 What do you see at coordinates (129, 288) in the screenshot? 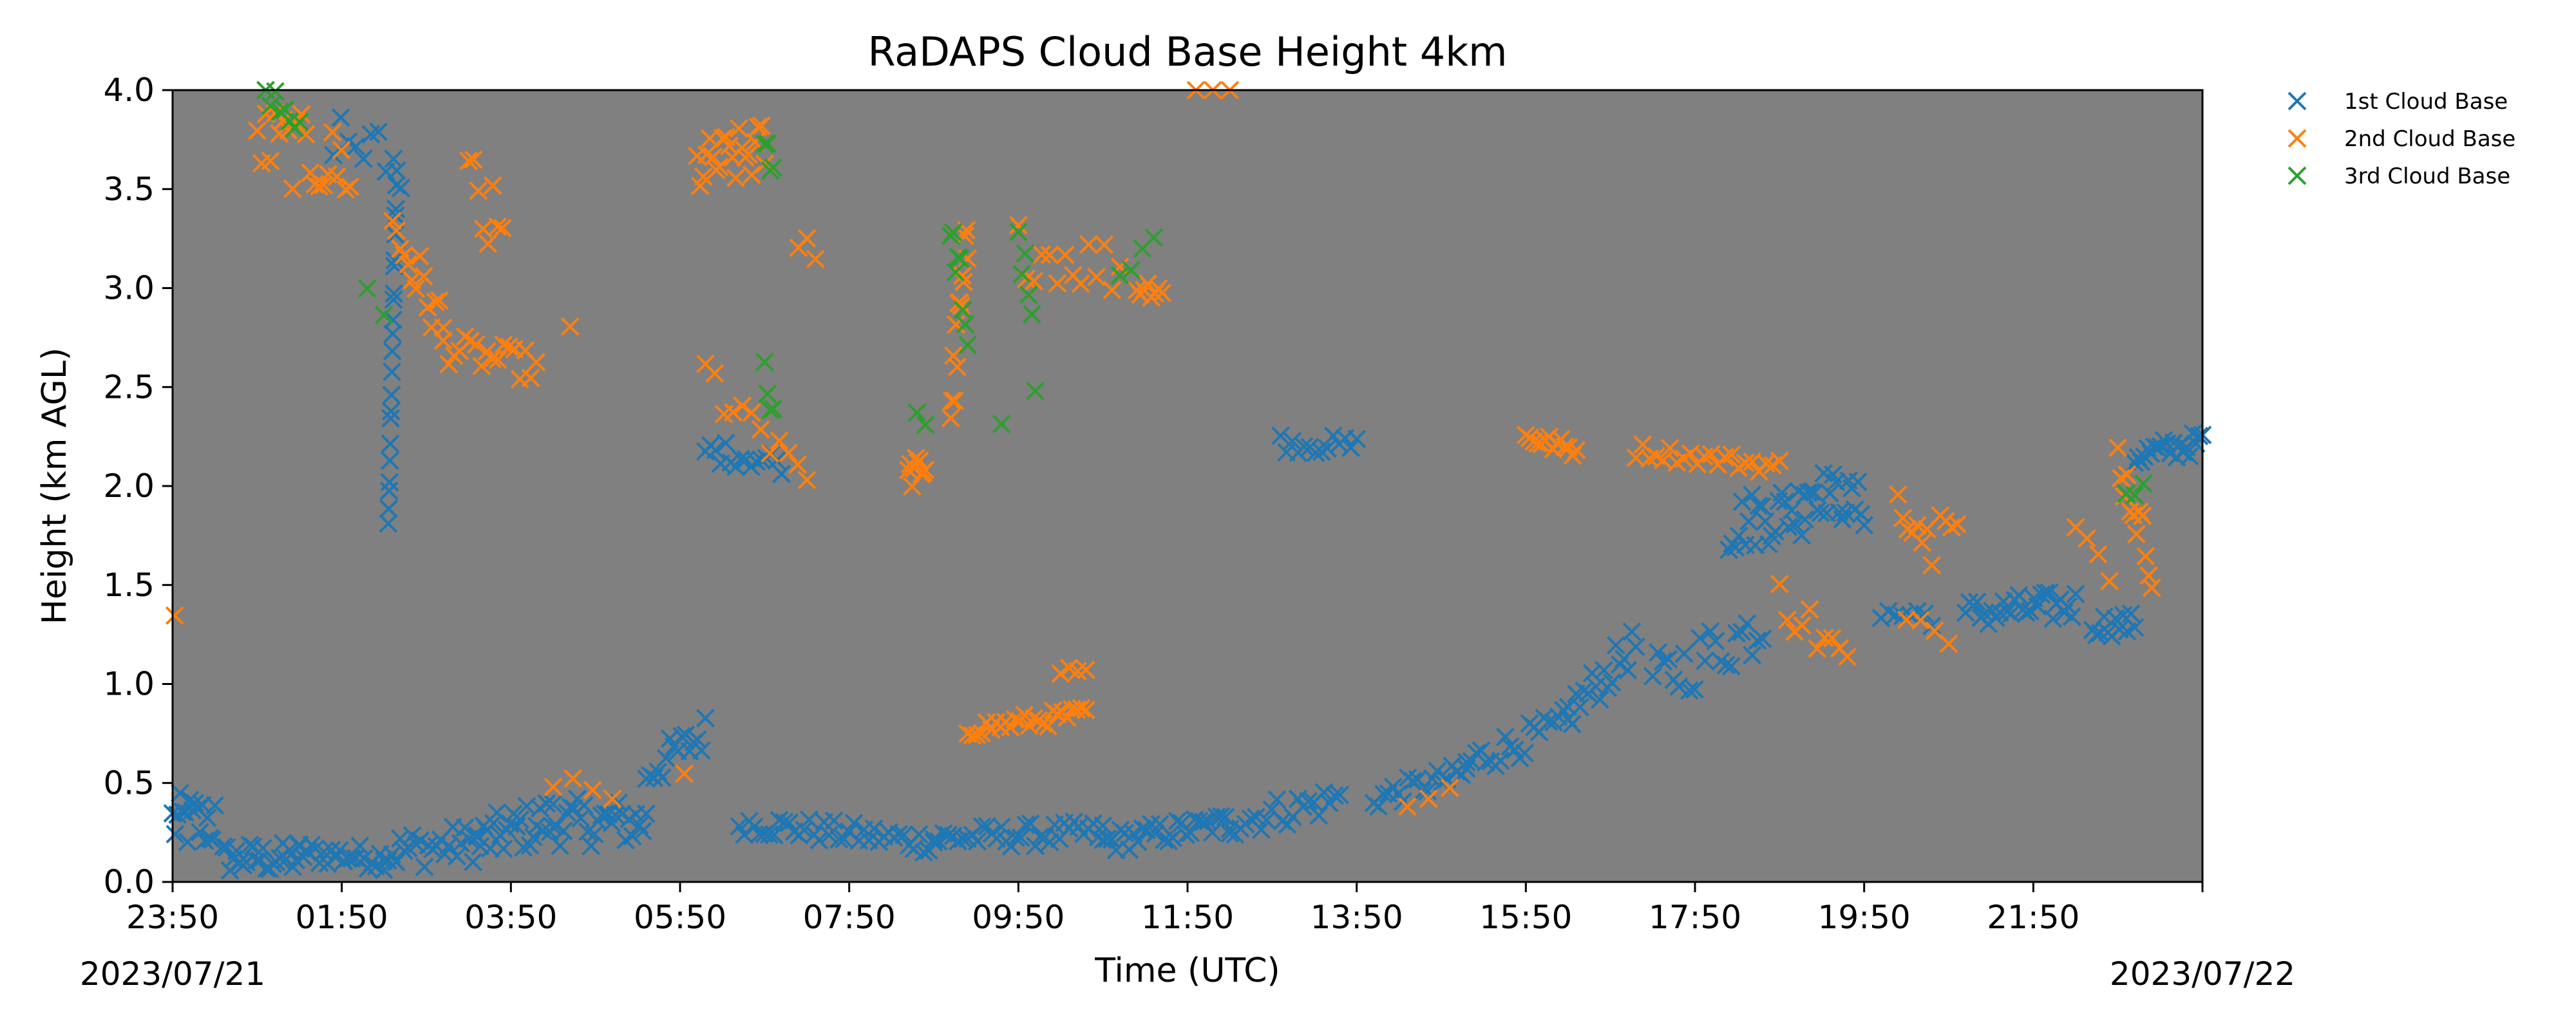
I see `y-tick-label: 3.0` at bounding box center [129, 288].